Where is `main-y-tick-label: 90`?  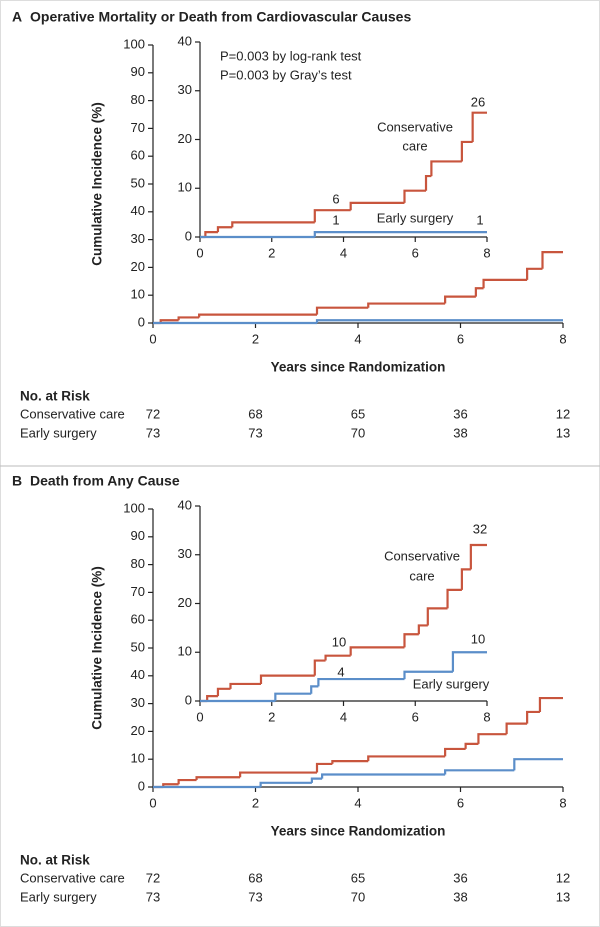 main-y-tick-label: 90 is located at coordinates (138, 535).